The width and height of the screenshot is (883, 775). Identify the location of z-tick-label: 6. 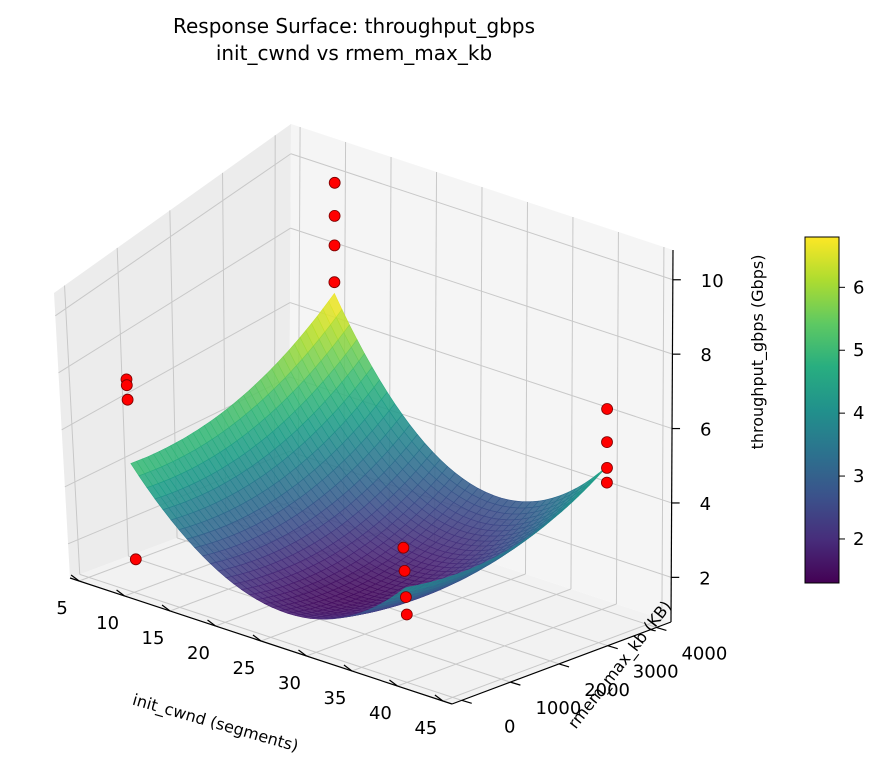
(705, 430).